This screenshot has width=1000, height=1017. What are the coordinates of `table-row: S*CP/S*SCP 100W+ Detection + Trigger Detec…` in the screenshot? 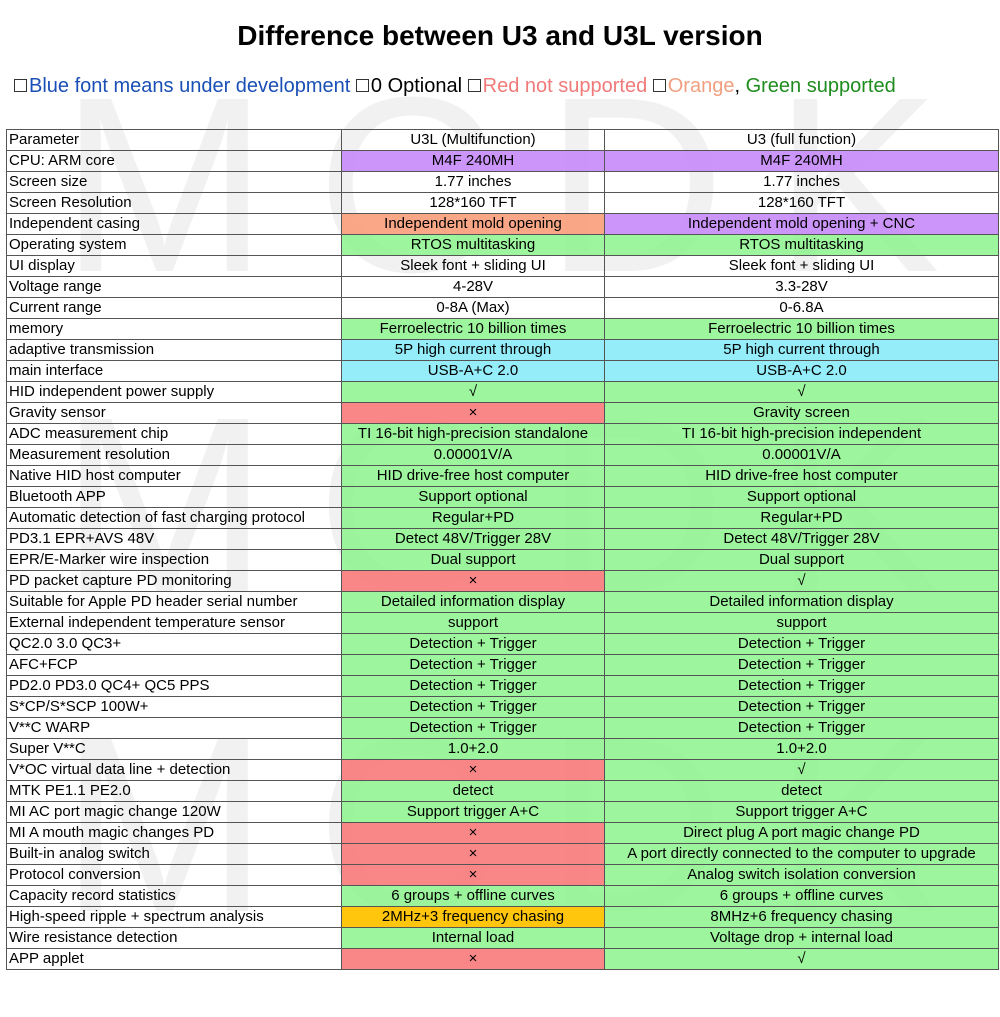 It's located at (502, 707).